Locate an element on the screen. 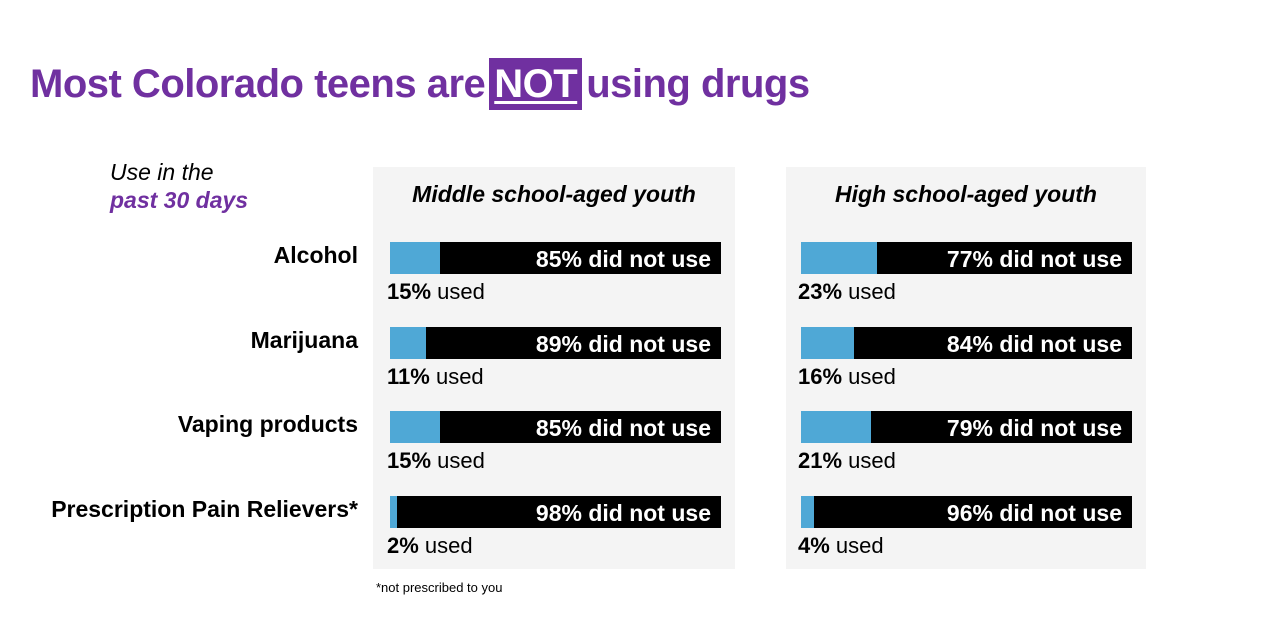  panel-title: Middle school-aged youth is located at coordinates (554, 194).